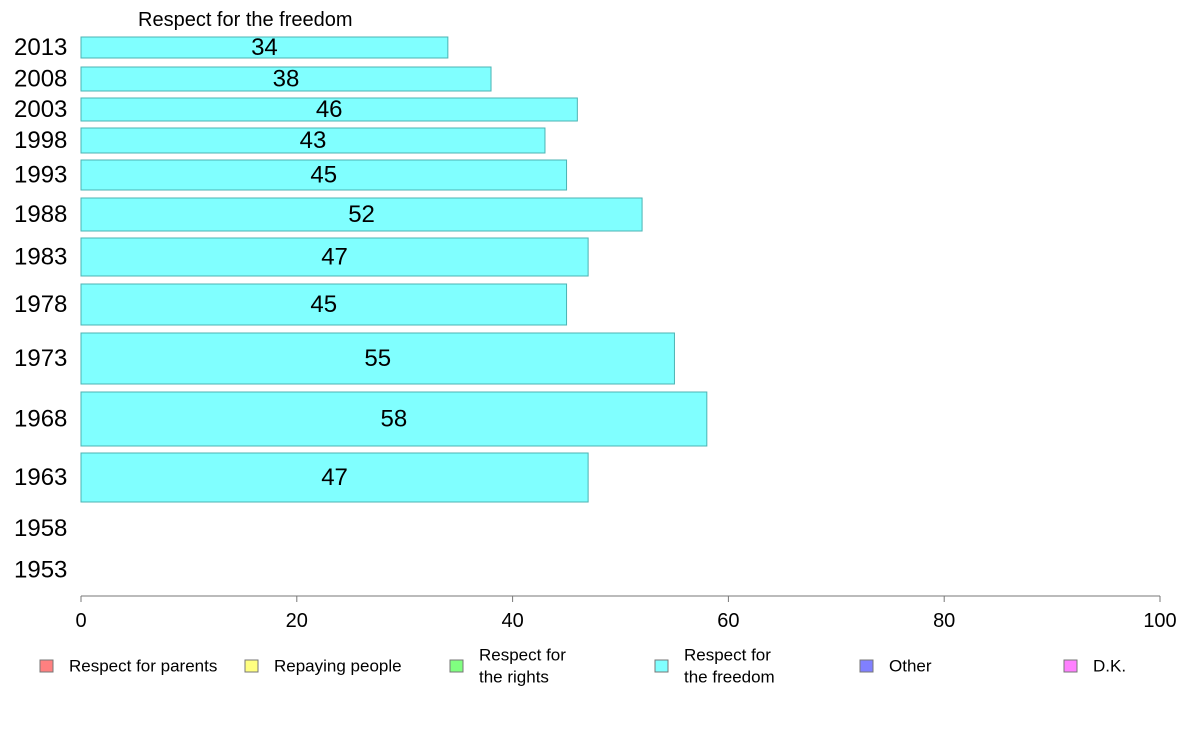  What do you see at coordinates (40, 419) in the screenshot?
I see `year-label: 1968` at bounding box center [40, 419].